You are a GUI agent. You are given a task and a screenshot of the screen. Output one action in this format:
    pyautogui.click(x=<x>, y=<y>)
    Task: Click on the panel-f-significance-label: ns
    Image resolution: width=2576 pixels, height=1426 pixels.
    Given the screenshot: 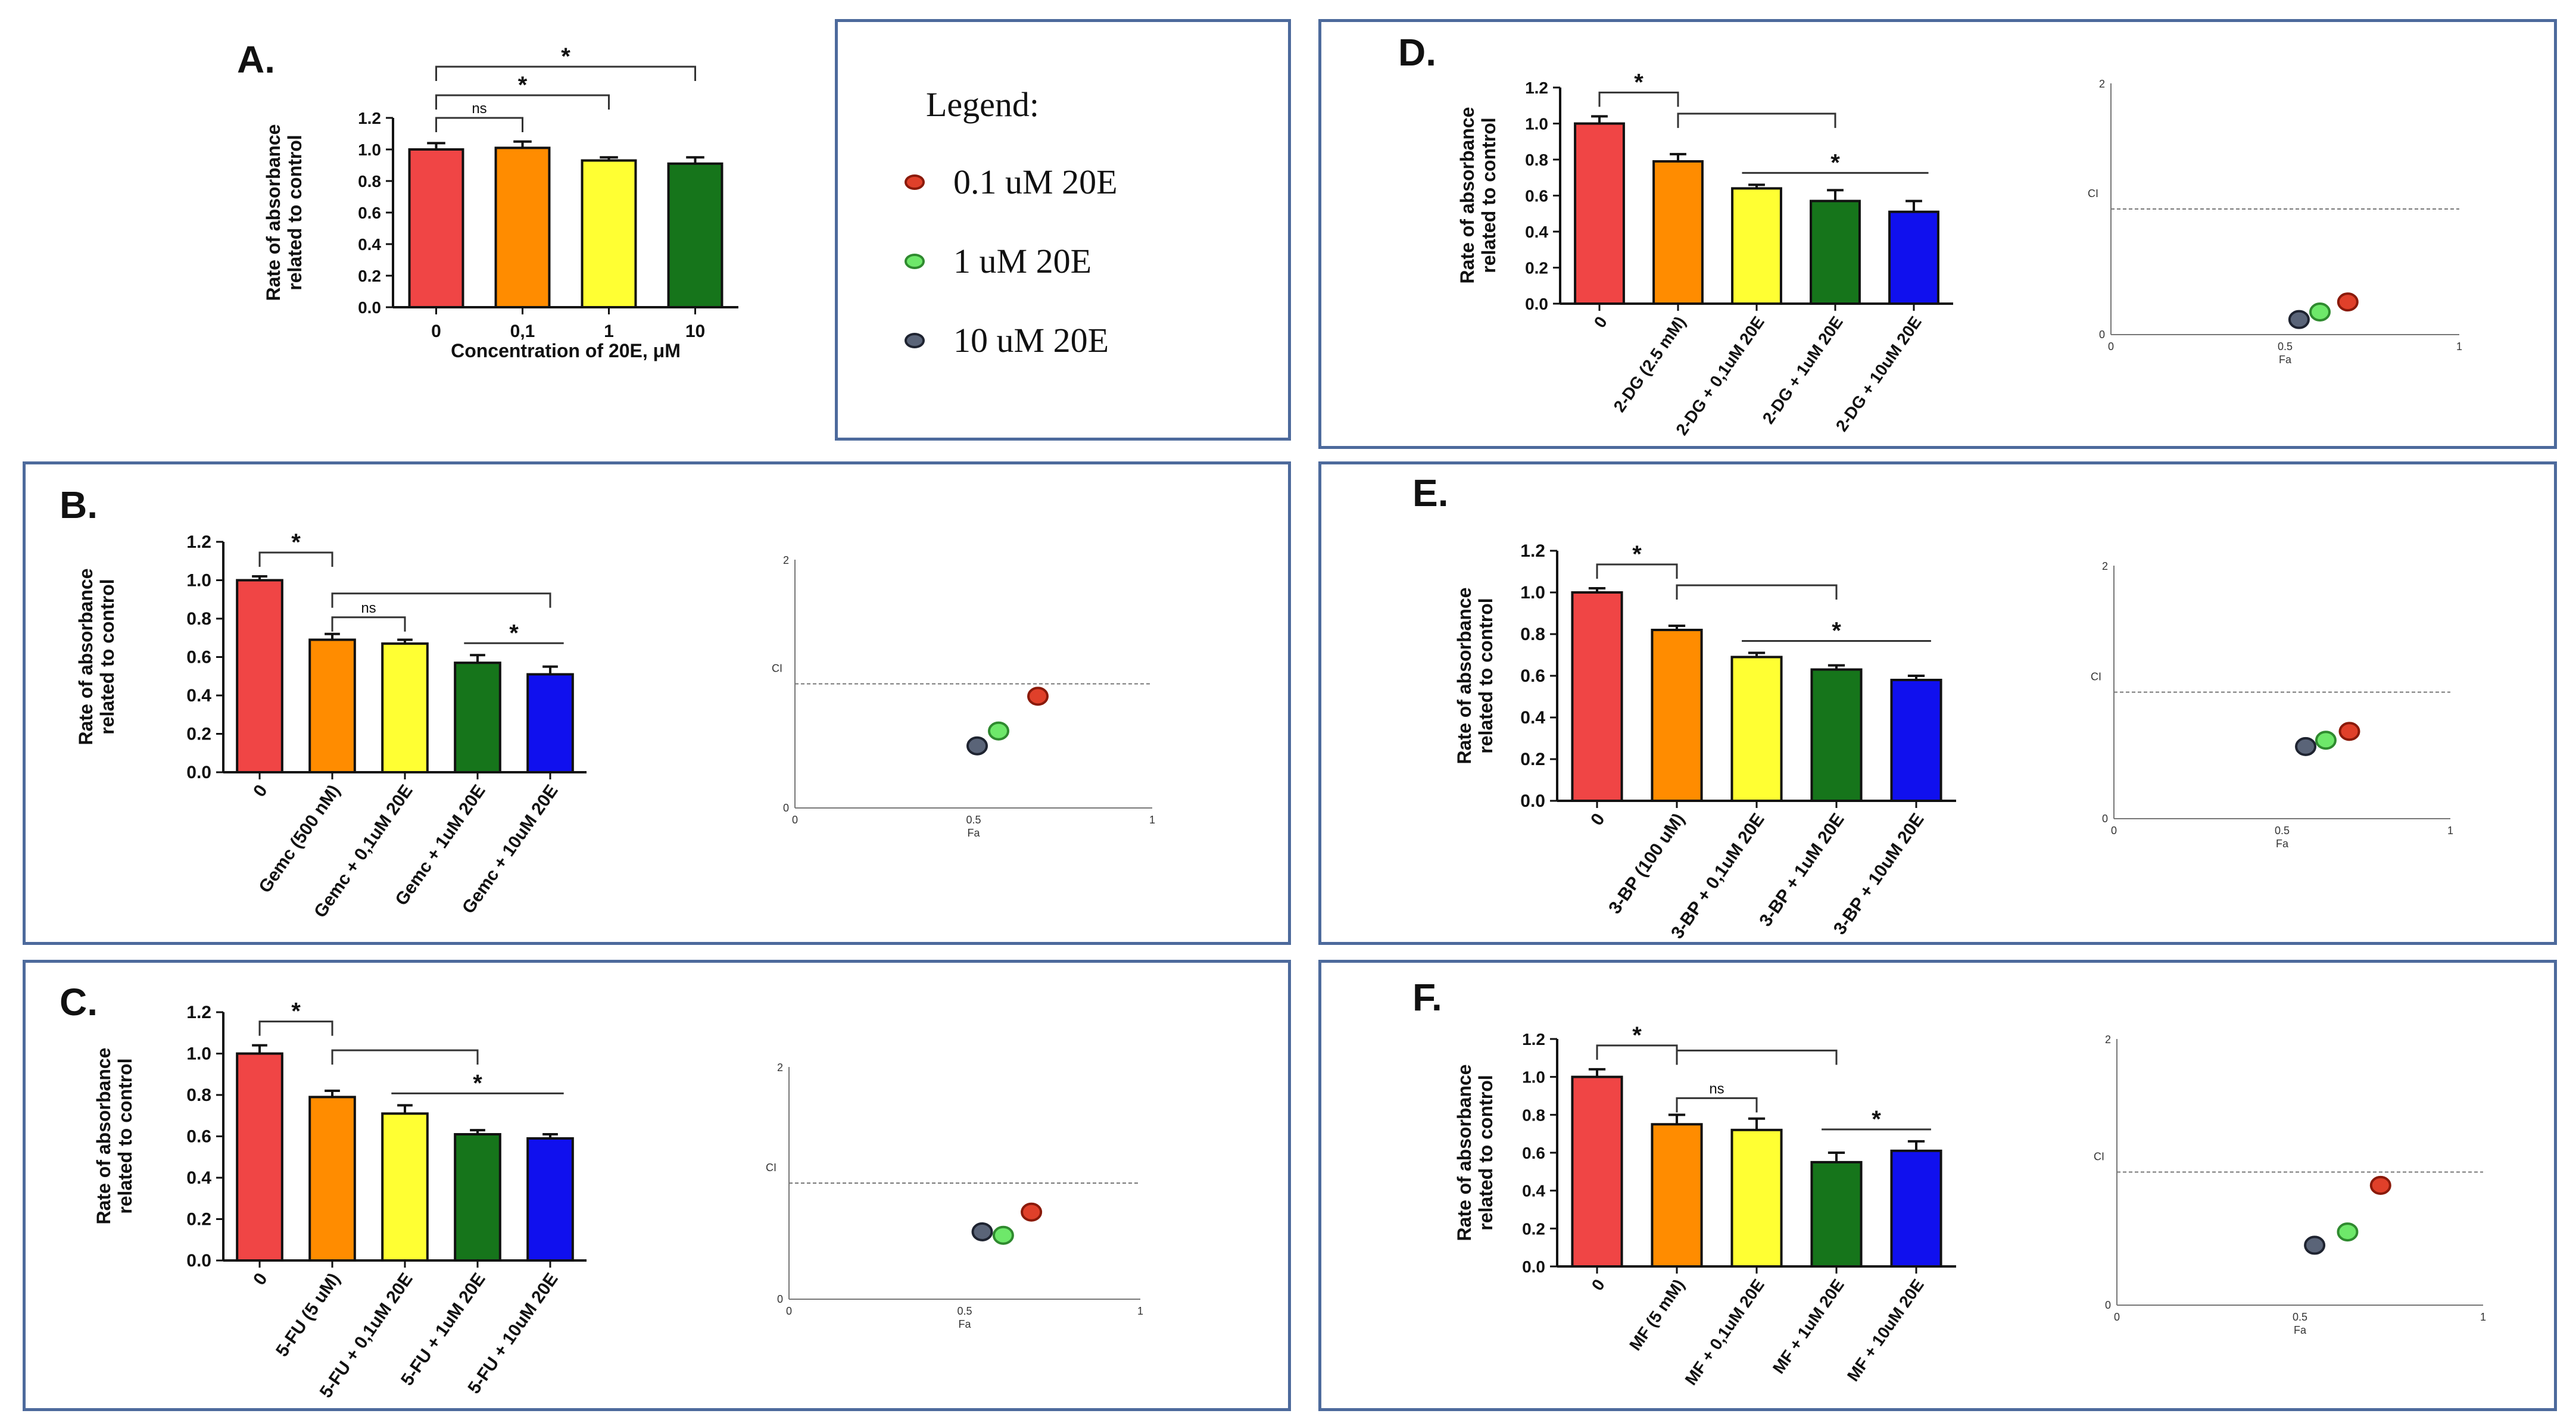 What is the action you would take?
    pyautogui.click(x=1717, y=1089)
    